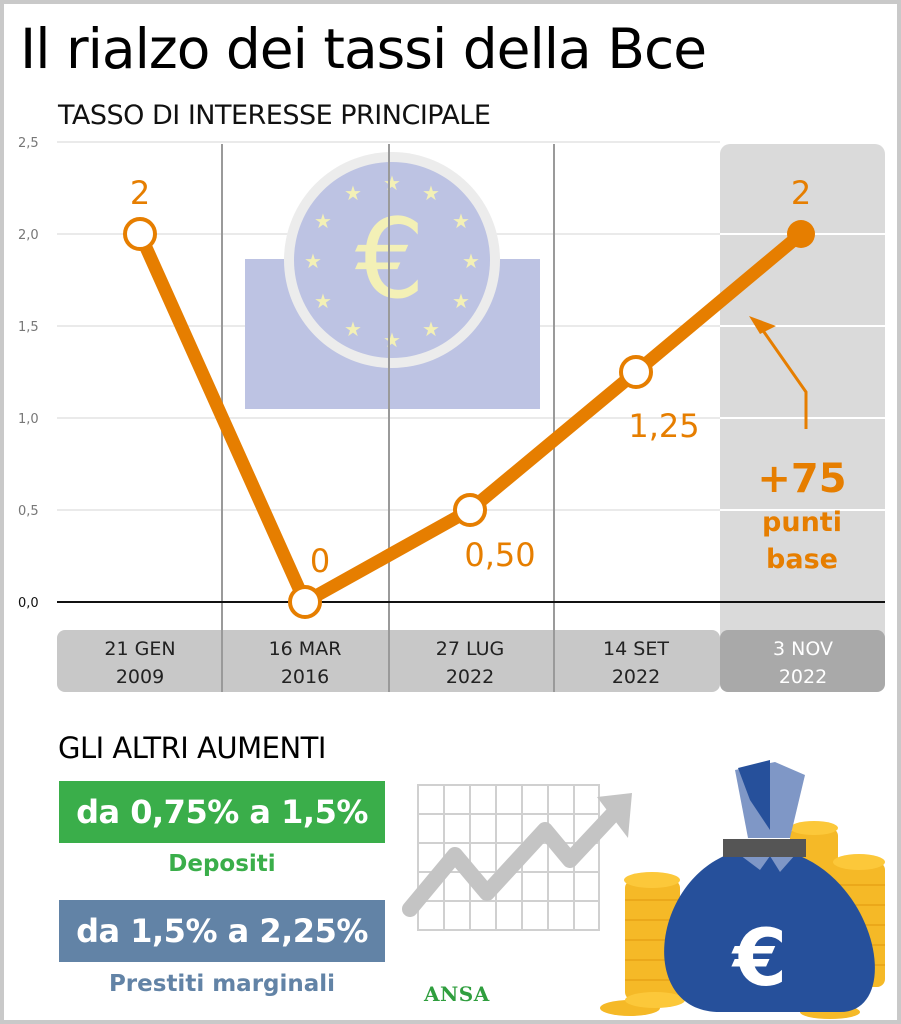 This screenshot has height=1024, width=901. Describe the element at coordinates (663, 426) in the screenshot. I see `value-label: 1,25` at that location.